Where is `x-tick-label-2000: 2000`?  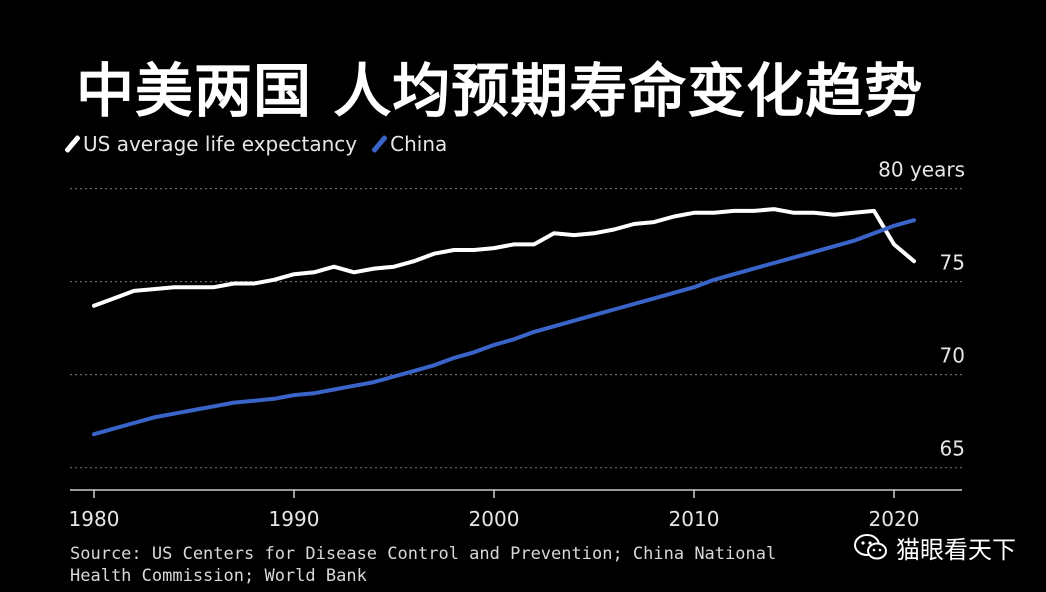 x-tick-label-2000: 2000 is located at coordinates (494, 519).